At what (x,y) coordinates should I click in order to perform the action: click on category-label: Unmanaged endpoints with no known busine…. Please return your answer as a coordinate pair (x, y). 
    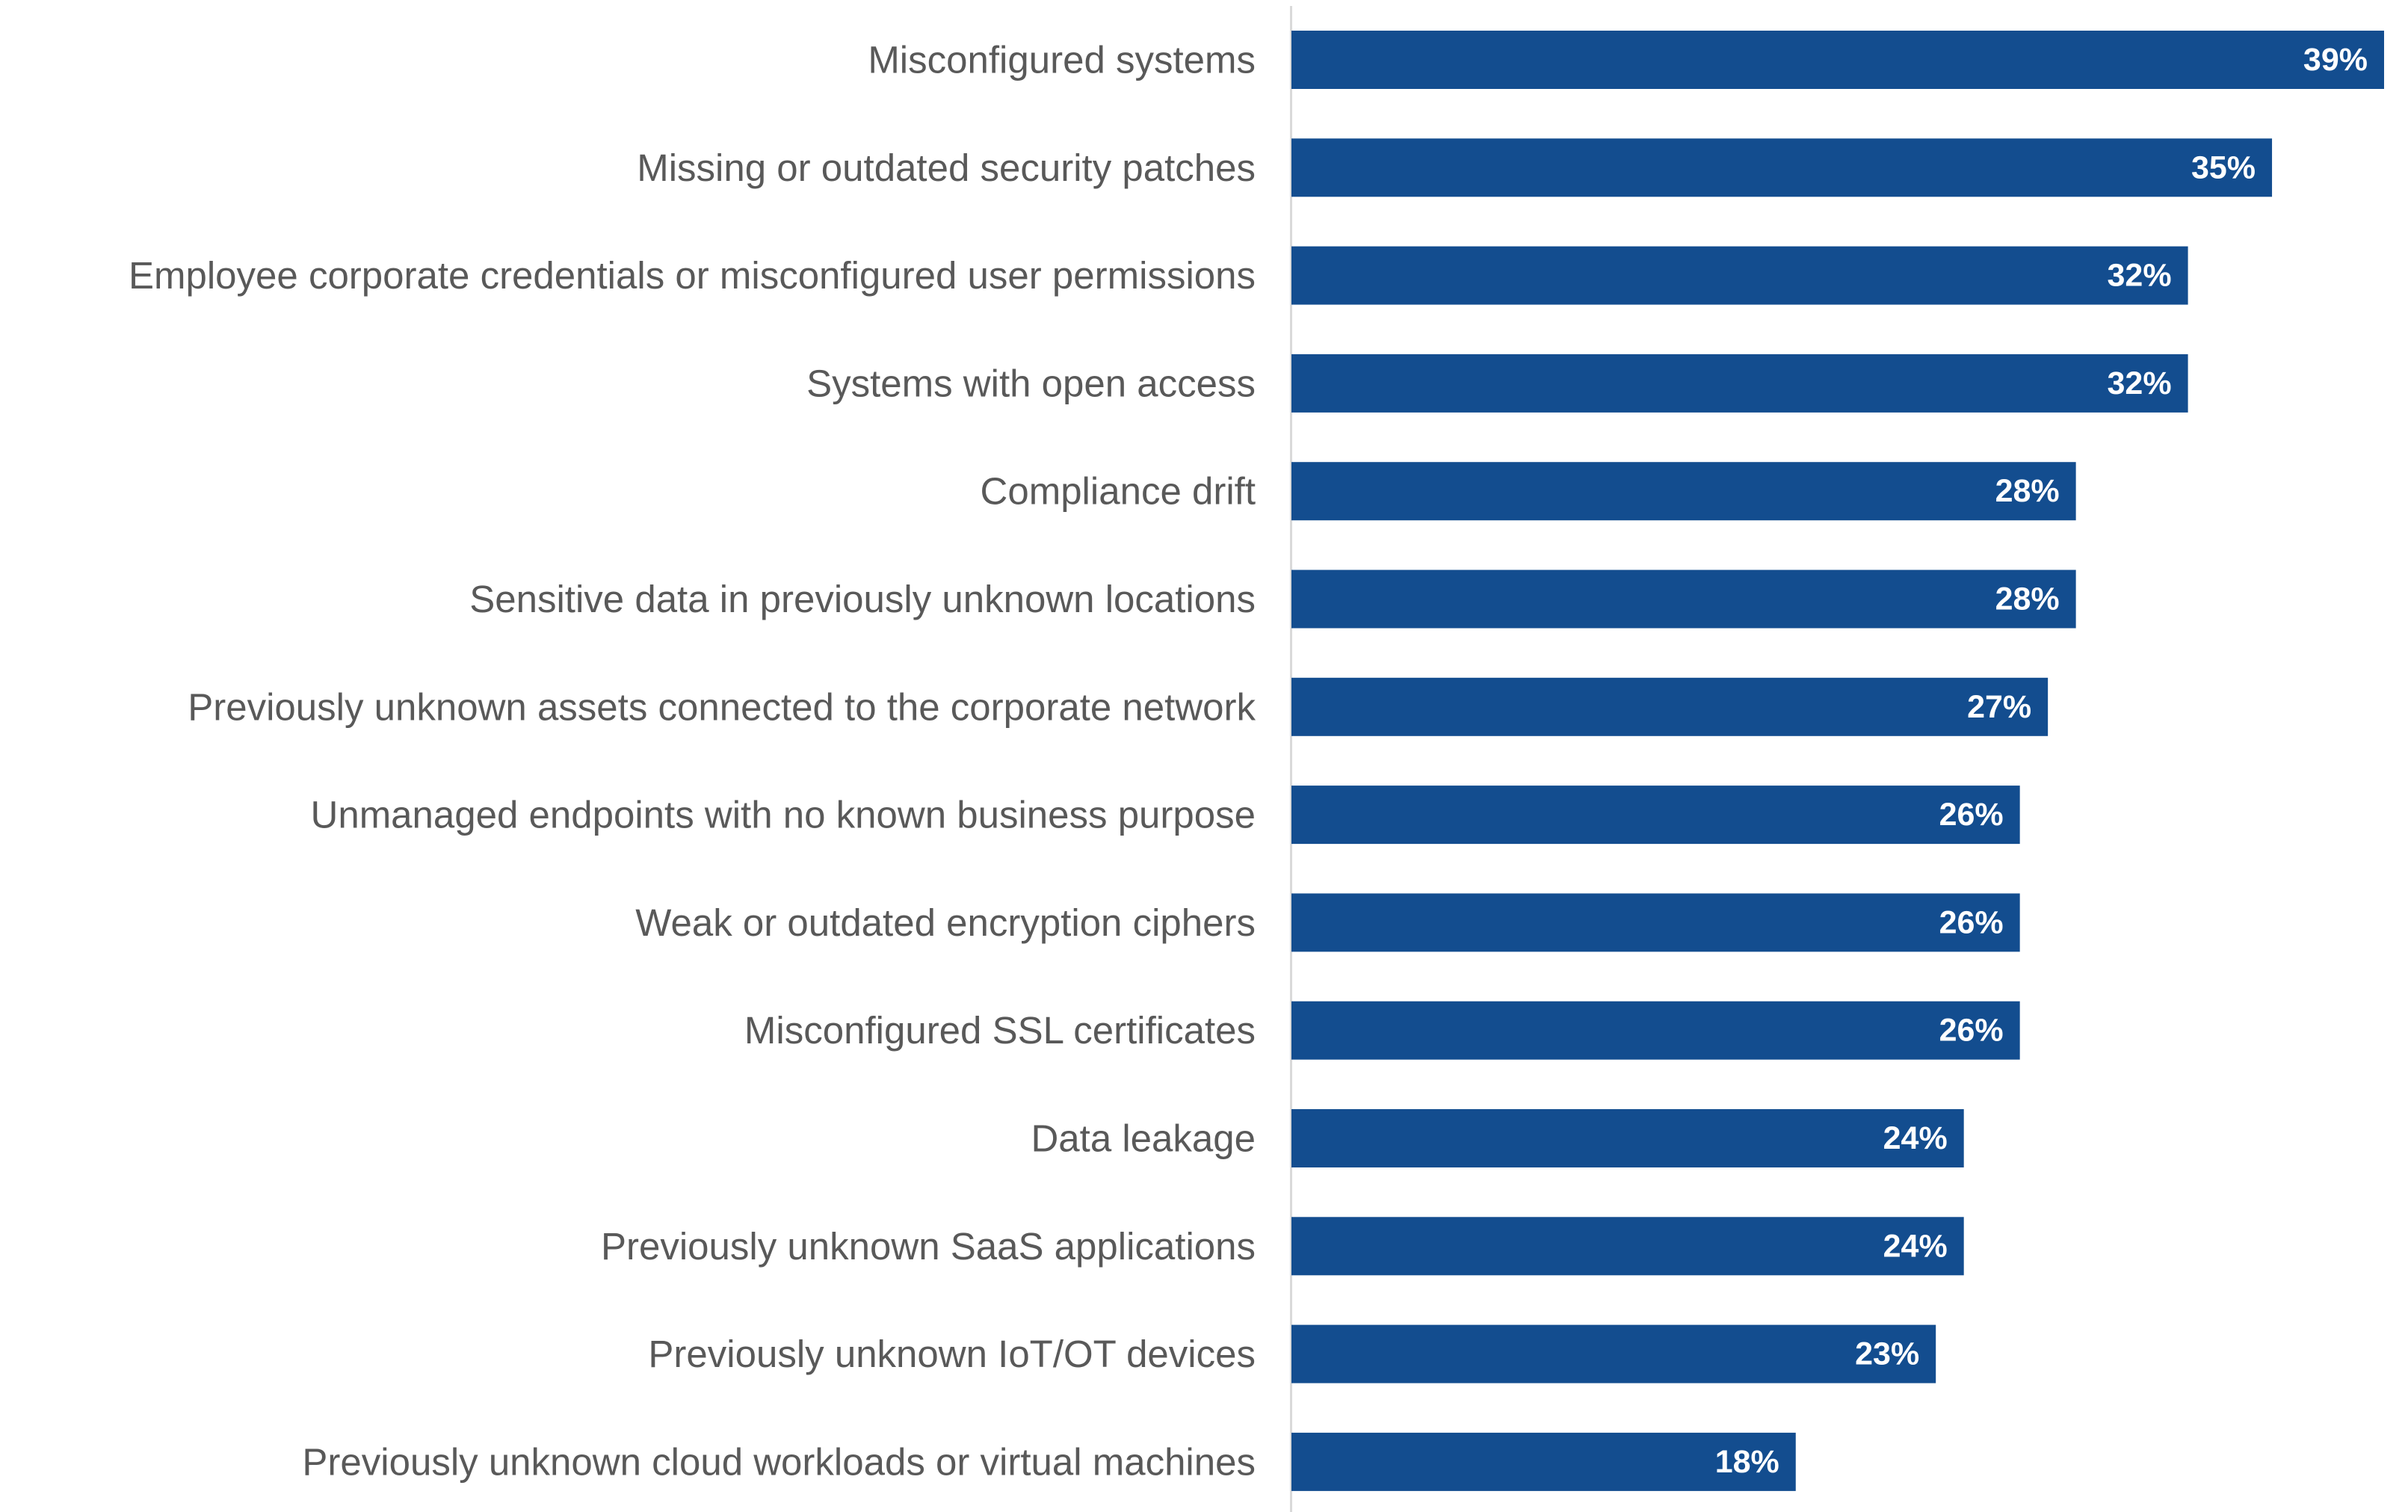
    Looking at the image, I should click on (783, 815).